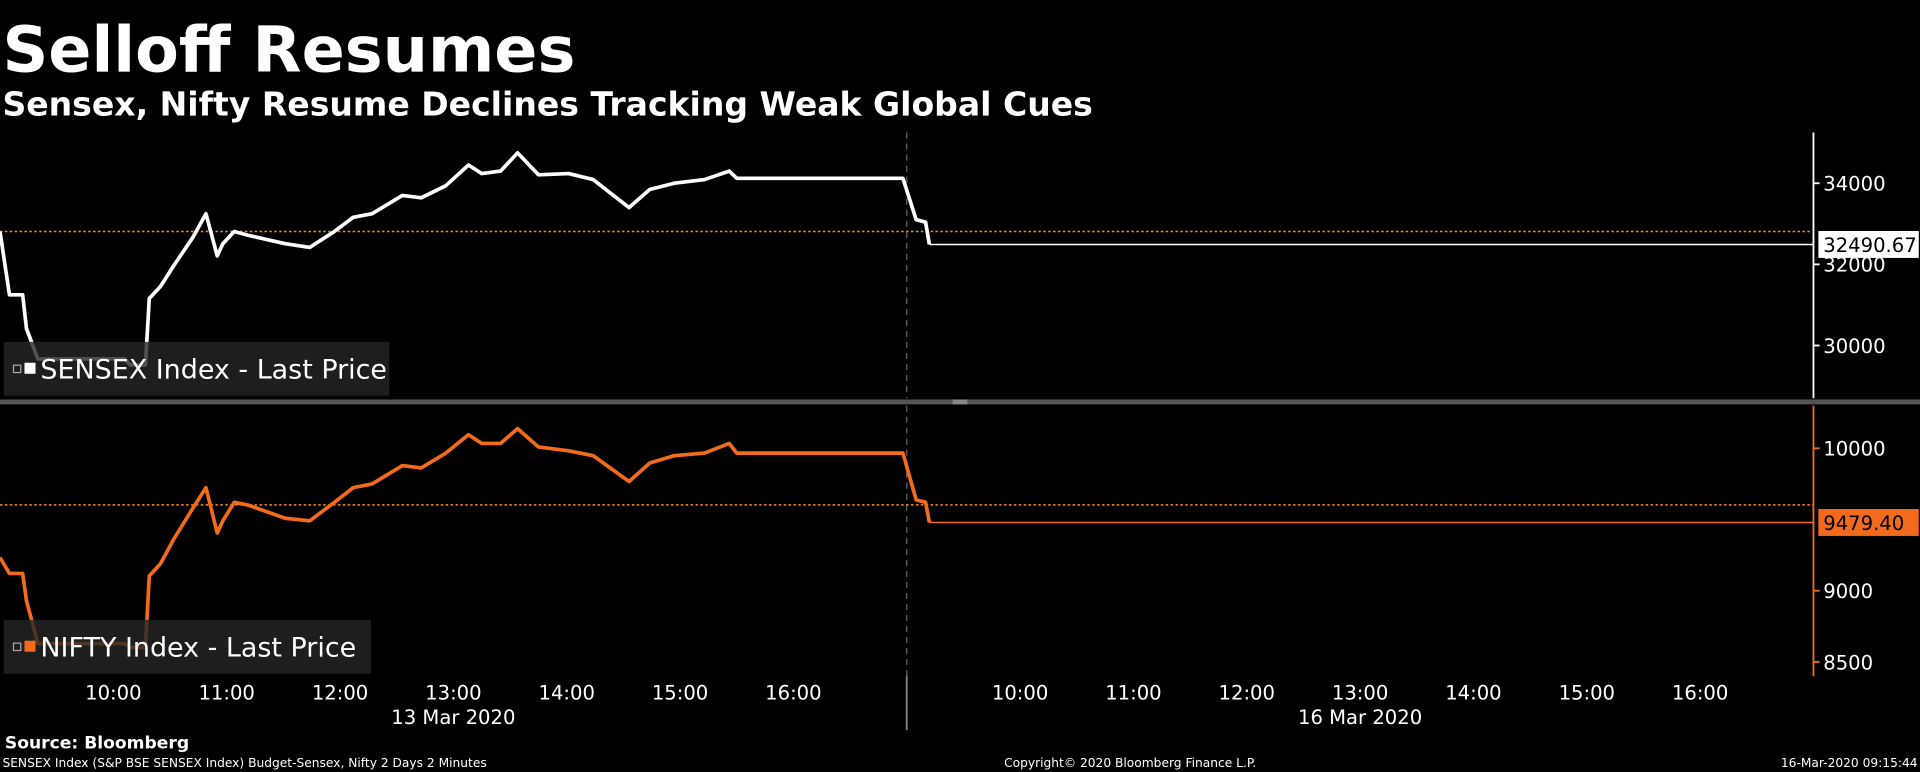  I want to click on panel-handle, so click(960, 402).